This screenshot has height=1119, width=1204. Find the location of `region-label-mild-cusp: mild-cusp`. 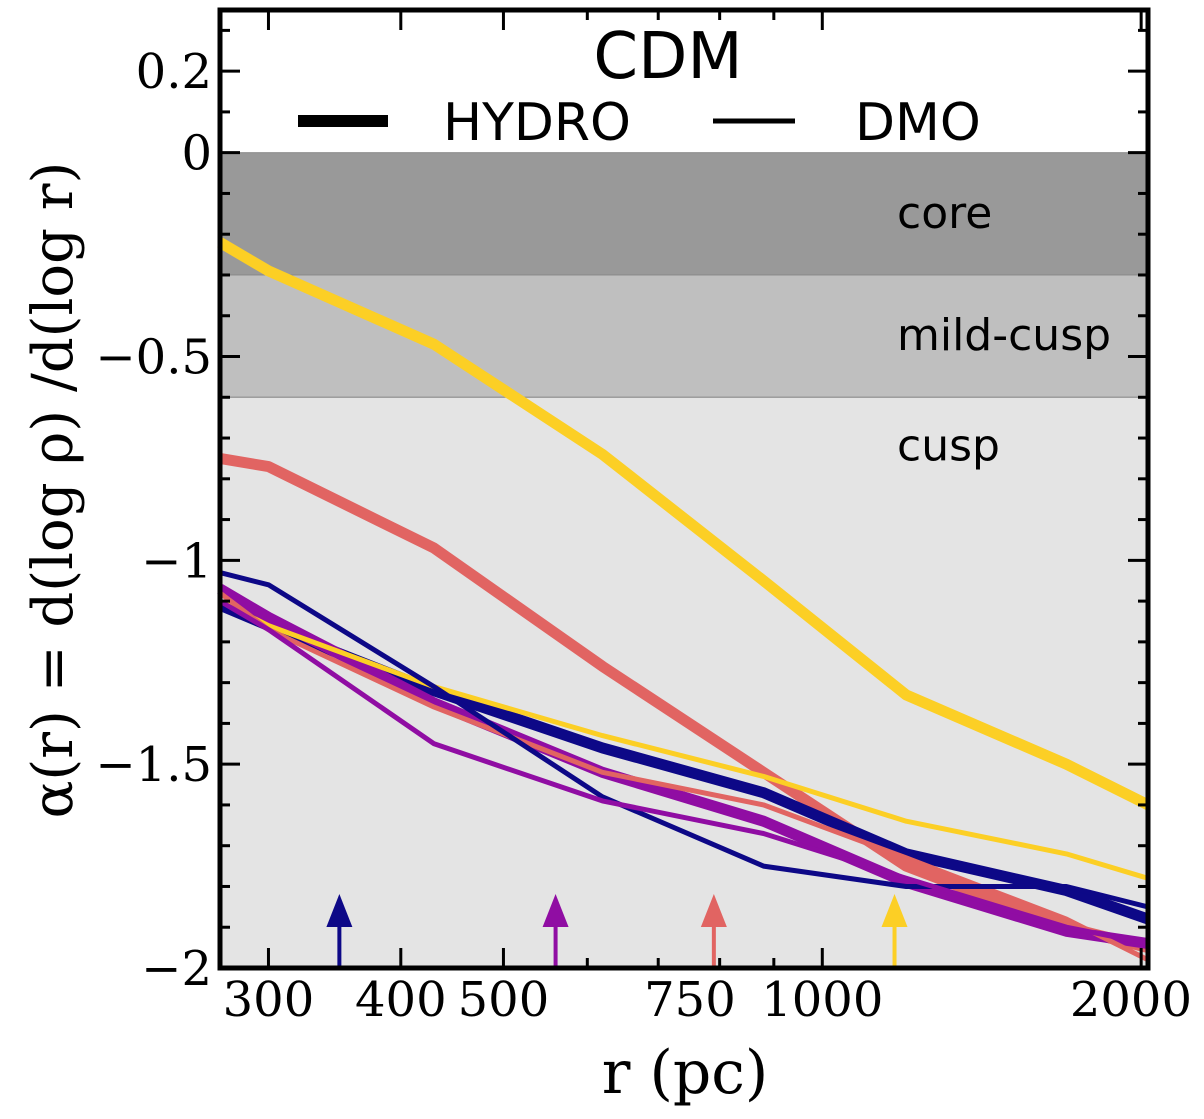

region-label-mild-cusp: mild-cusp is located at coordinates (1004, 335).